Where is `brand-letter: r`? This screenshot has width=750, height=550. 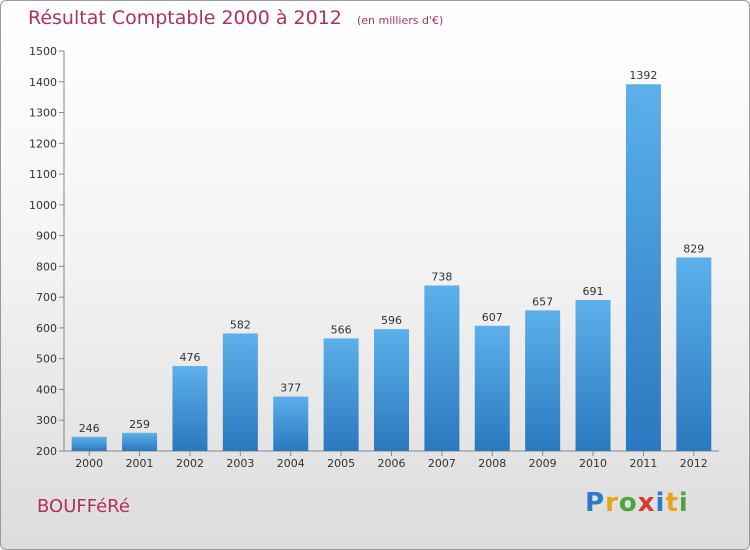 brand-letter: r is located at coordinates (612, 503).